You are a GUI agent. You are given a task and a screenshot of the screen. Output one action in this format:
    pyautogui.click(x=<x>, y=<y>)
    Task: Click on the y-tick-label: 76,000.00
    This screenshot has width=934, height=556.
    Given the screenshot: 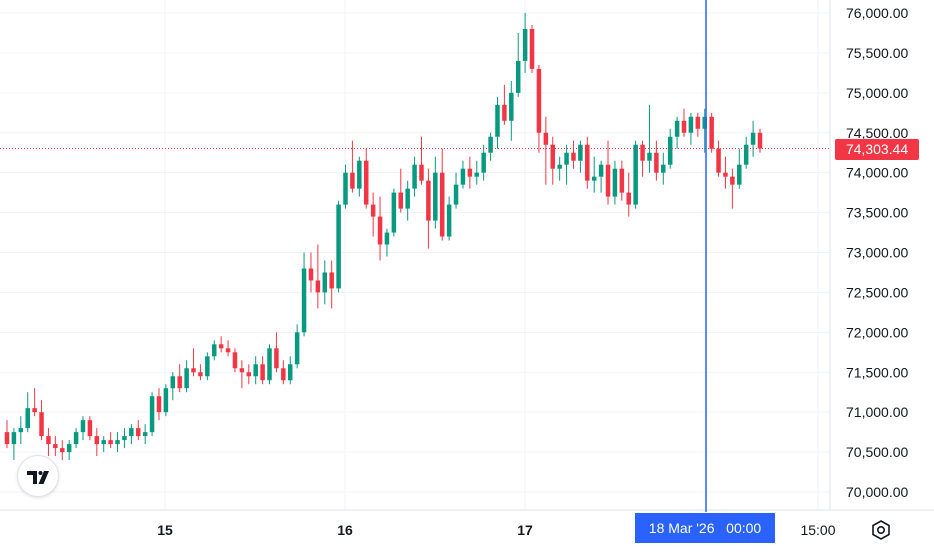 What is the action you would take?
    pyautogui.click(x=877, y=13)
    